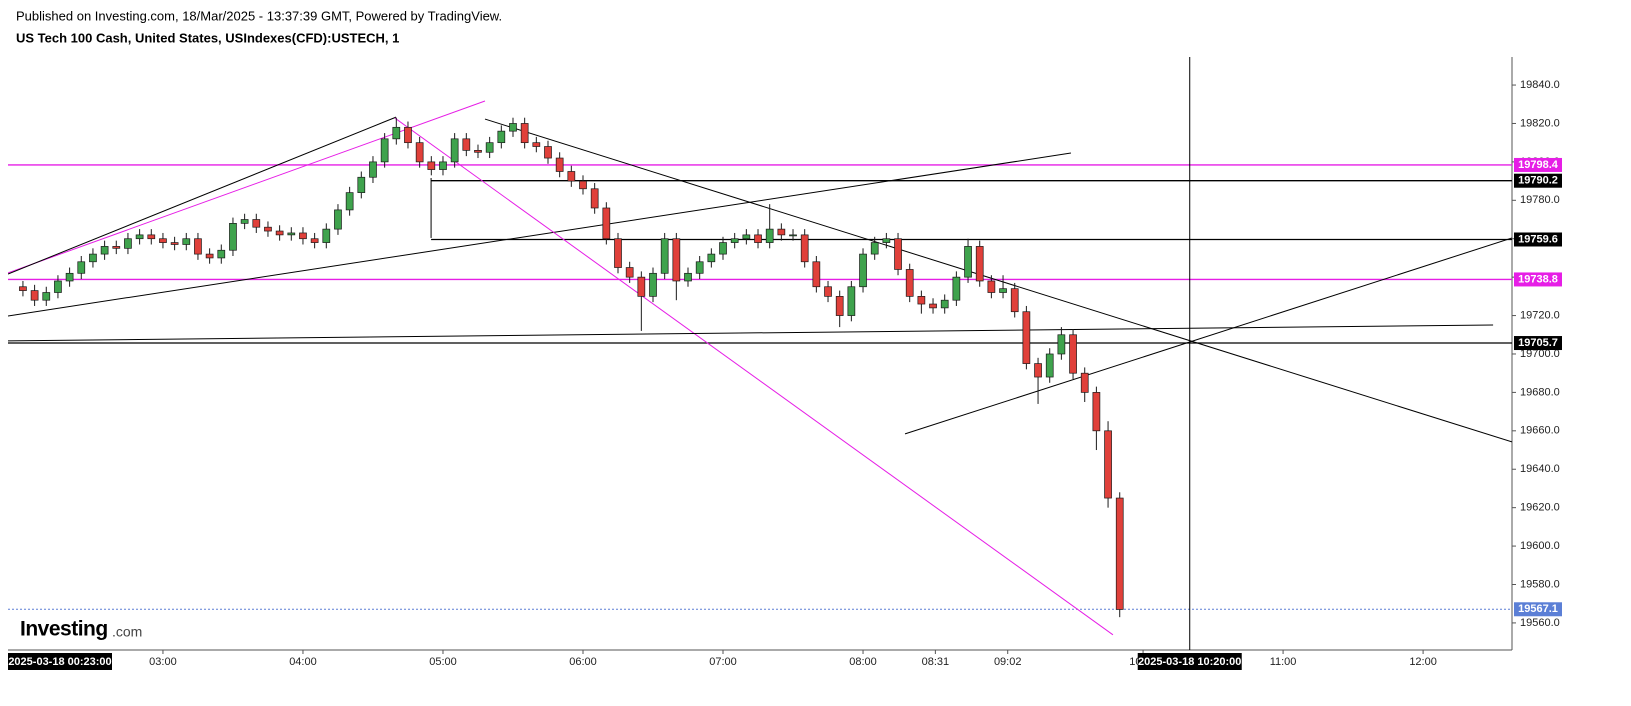 This screenshot has width=1631, height=706. Describe the element at coordinates (303, 662) in the screenshot. I see `x-tick-label: 04:00` at that location.